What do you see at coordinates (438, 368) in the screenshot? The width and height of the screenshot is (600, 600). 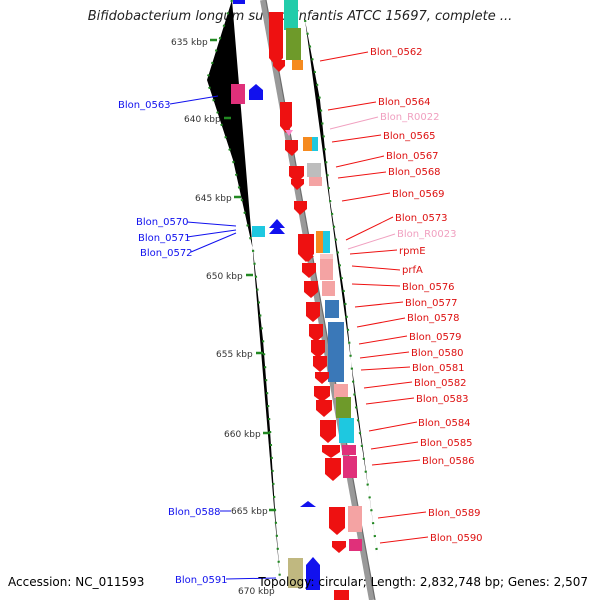 I see `gene-label: Blon_0581` at bounding box center [438, 368].